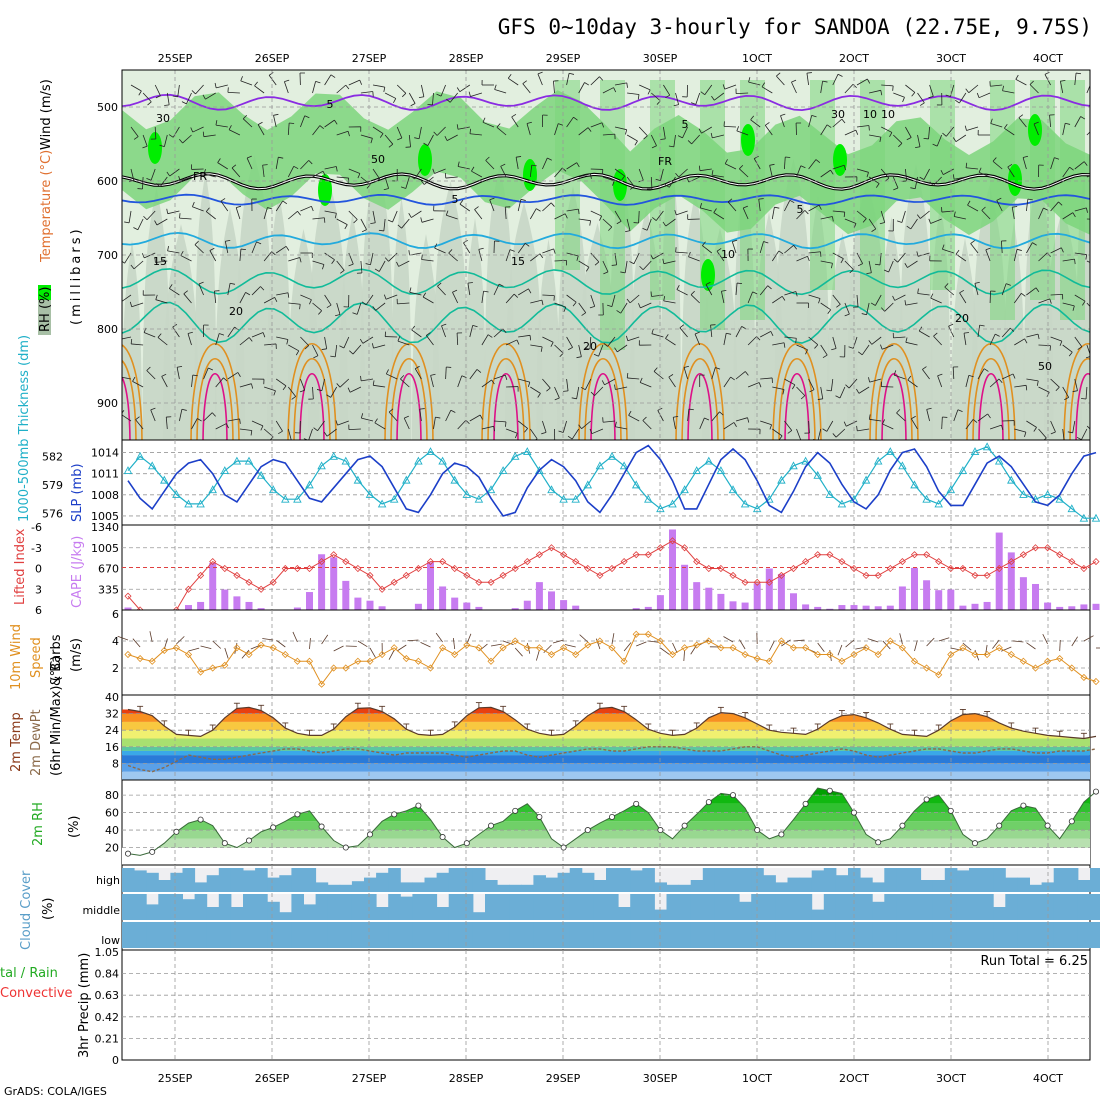 The height and width of the screenshot is (1100, 1100). What do you see at coordinates (101, 910) in the screenshot?
I see `cloud-level-label: middle` at bounding box center [101, 910].